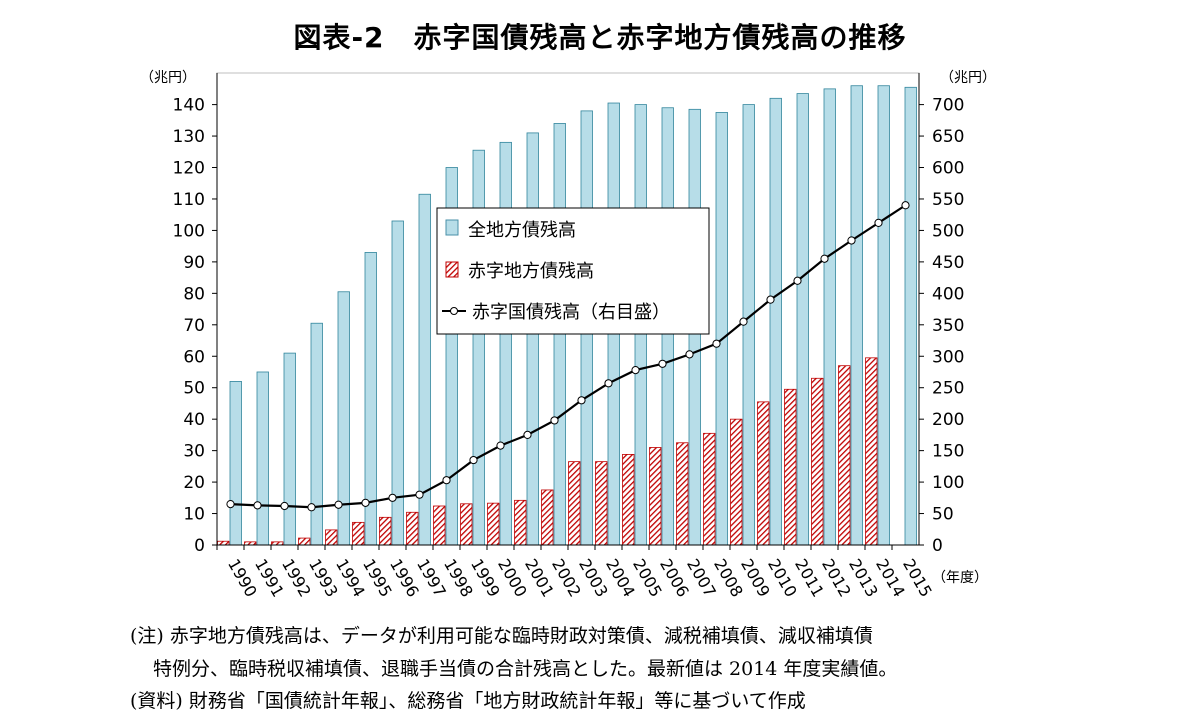 The height and width of the screenshot is (728, 1200). I want to click on legend: 全地方債残高 赤字地方債残高 赤字国債残高（右目盛）, so click(573, 271).